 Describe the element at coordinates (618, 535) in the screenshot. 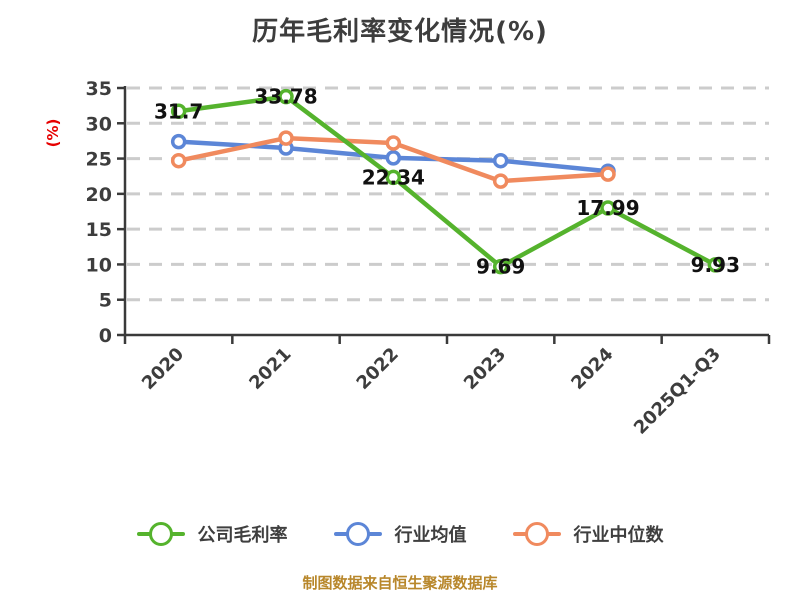

I see `legend-label-industry-median: 行业中位数` at that location.